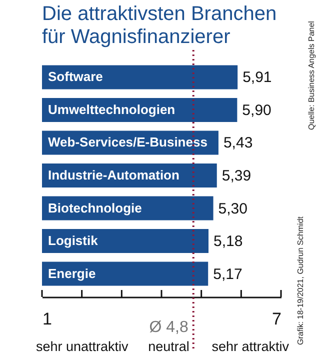 This screenshot has width=320, height=353. I want to click on y-tick-label: Energie, so click(72, 273).